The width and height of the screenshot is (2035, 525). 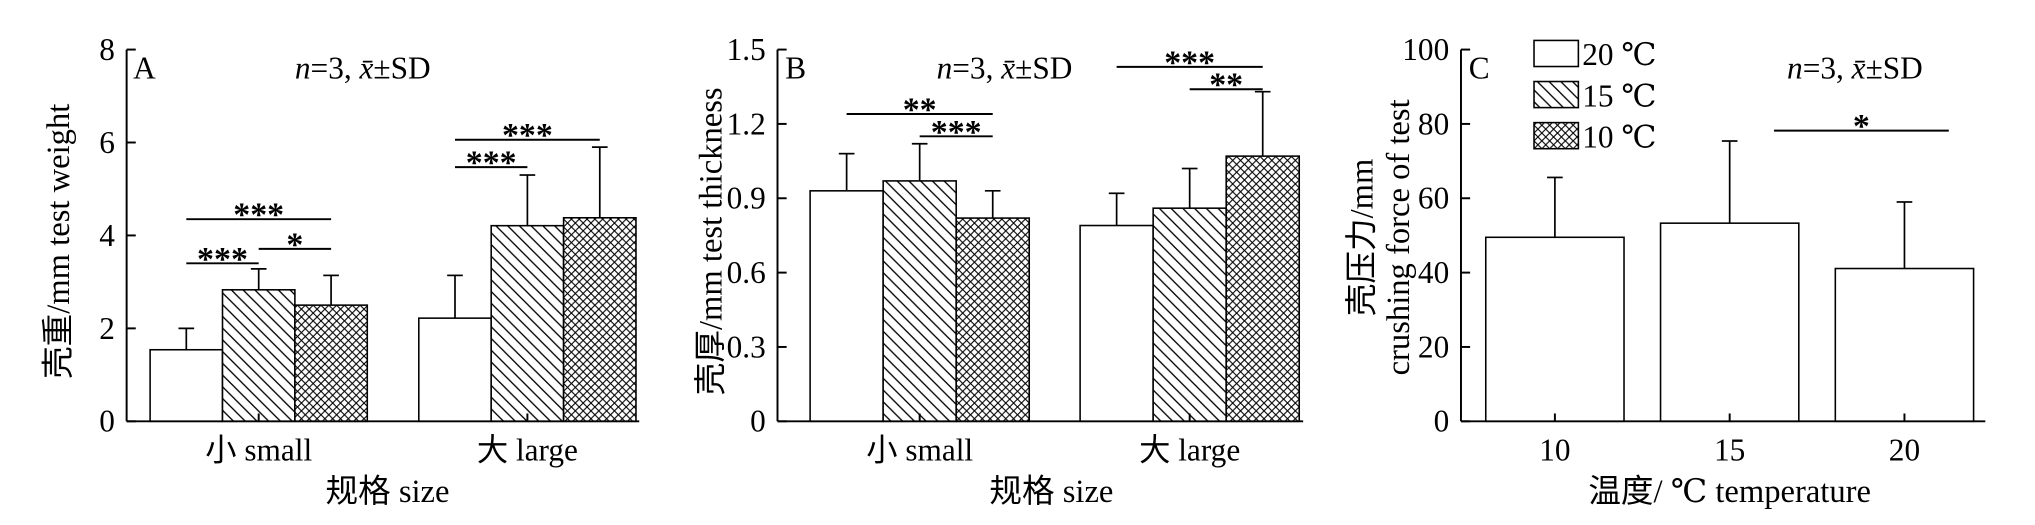 What do you see at coordinates (107, 49) in the screenshot?
I see `y-tick-label-a-4: 8` at bounding box center [107, 49].